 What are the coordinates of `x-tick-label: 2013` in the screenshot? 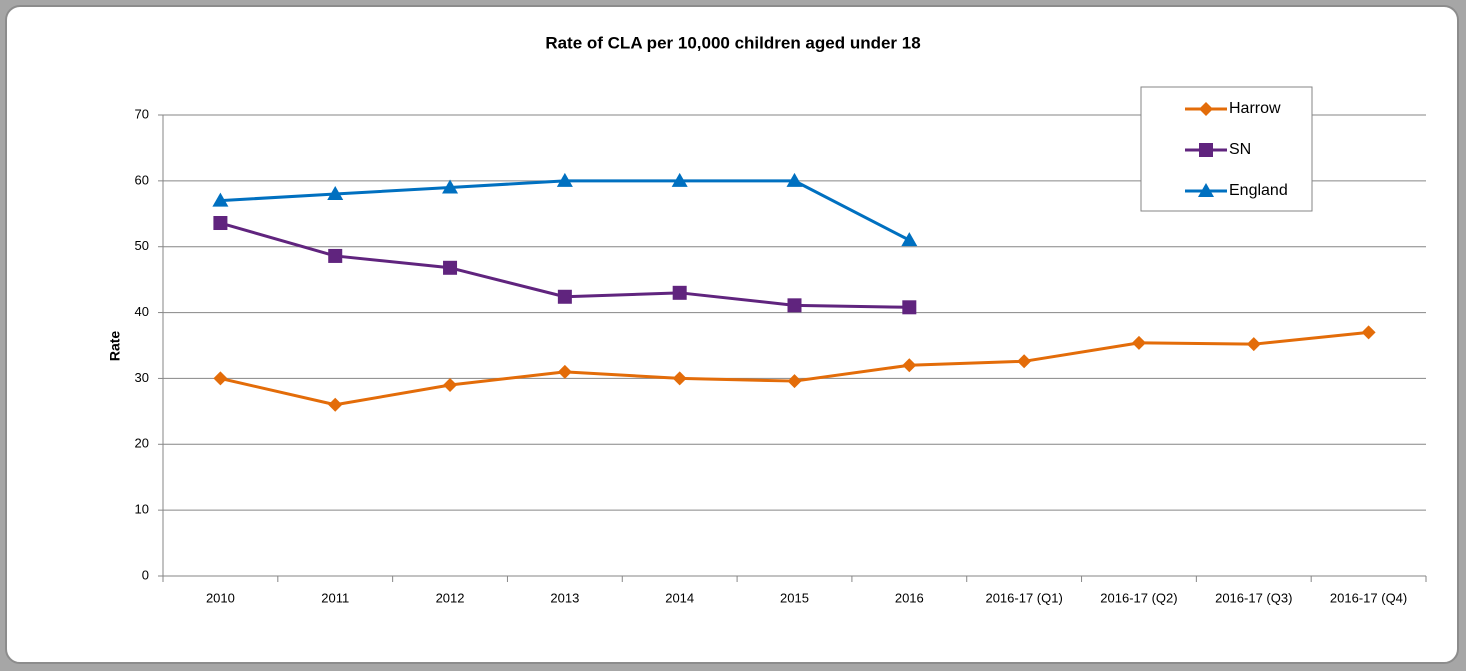 It's located at (564, 597).